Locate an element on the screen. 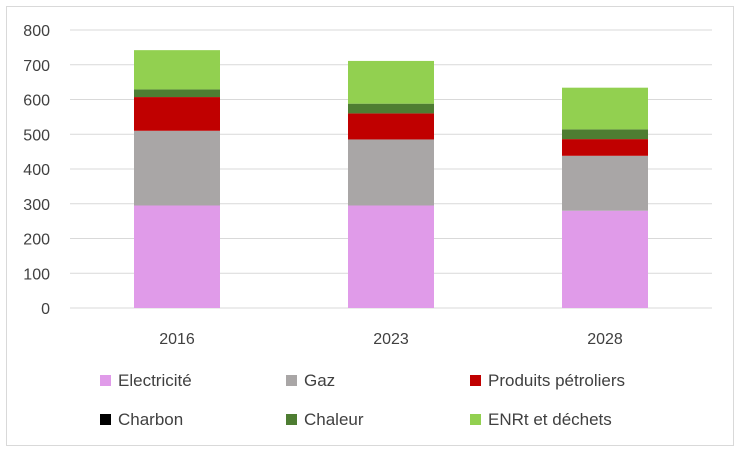 This screenshot has height=455, width=742. y-tick-label: 600 is located at coordinates (36, 101).